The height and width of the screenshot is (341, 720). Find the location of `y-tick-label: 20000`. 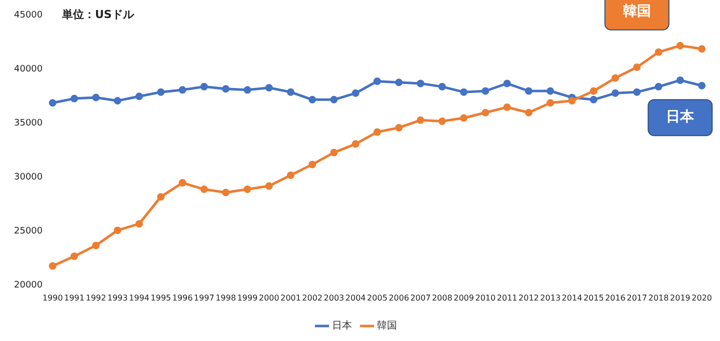

y-tick-label: 20000 is located at coordinates (28, 285).